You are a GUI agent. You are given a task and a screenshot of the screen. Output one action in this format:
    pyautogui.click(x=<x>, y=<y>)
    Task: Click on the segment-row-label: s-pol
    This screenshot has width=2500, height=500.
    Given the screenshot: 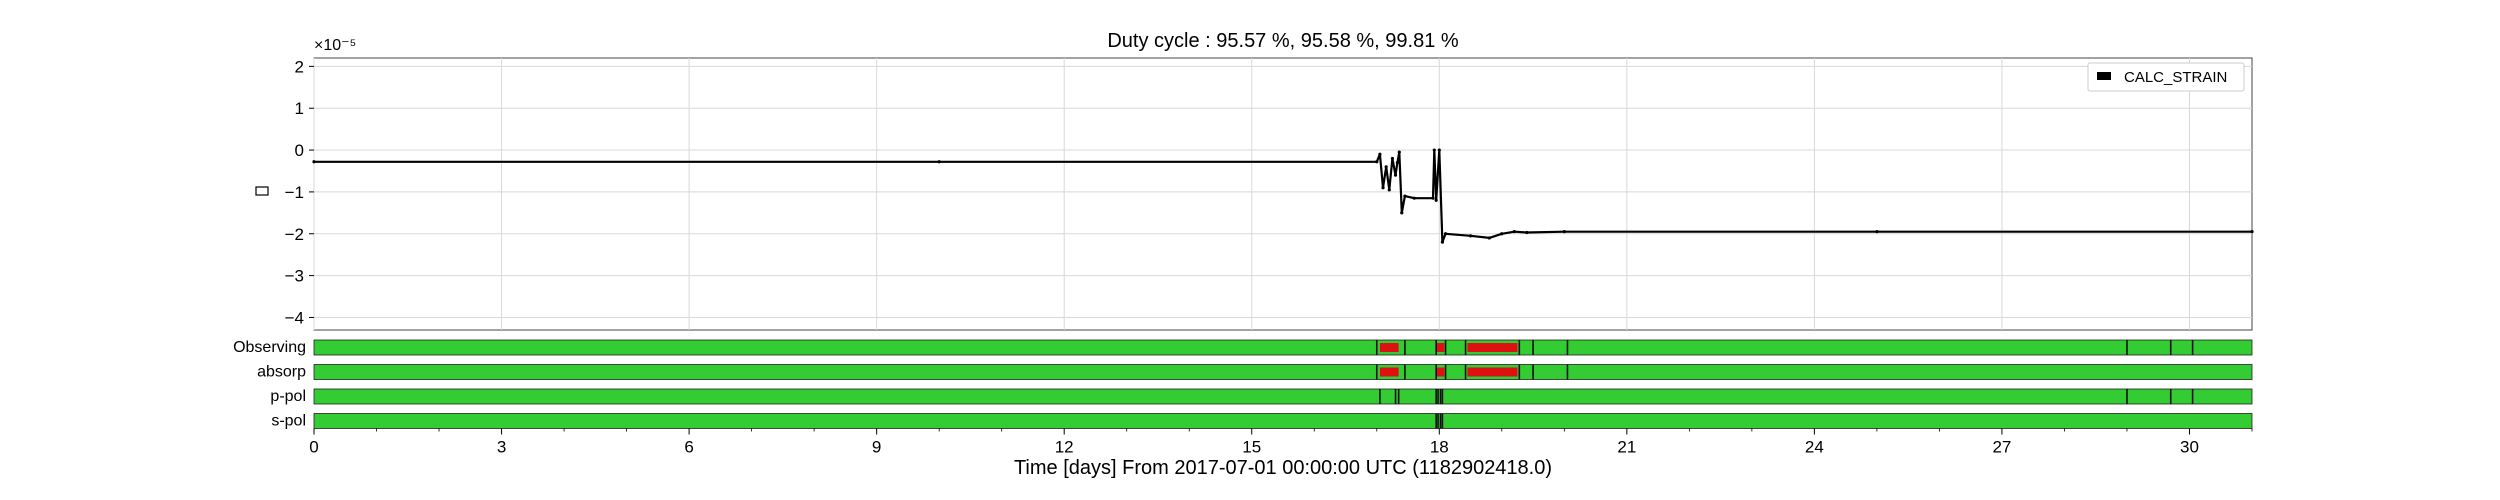 What is the action you would take?
    pyautogui.click(x=288, y=421)
    